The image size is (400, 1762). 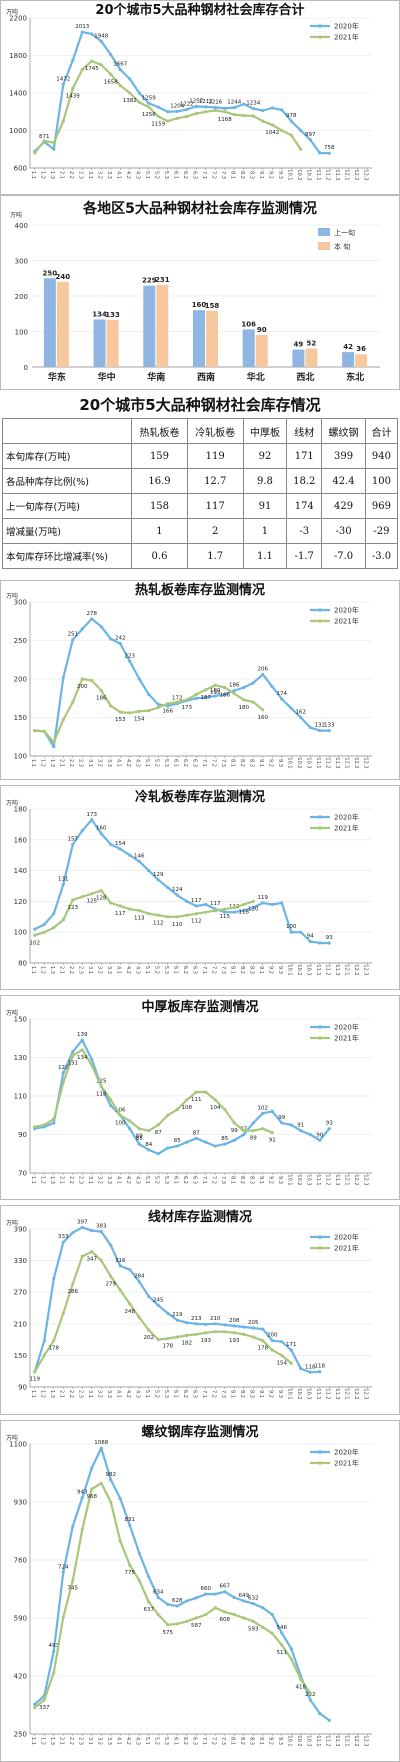 I want to click on x-tick-label: 3.3, so click(x=109, y=763).